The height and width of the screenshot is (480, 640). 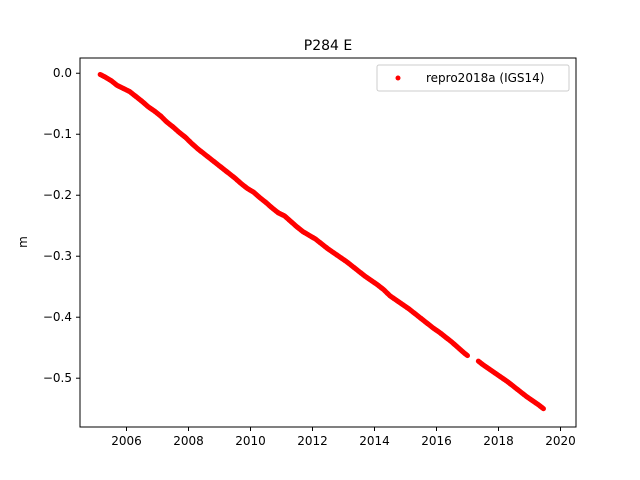 What do you see at coordinates (62, 73) in the screenshot?
I see `y-tick-label: 0.0` at bounding box center [62, 73].